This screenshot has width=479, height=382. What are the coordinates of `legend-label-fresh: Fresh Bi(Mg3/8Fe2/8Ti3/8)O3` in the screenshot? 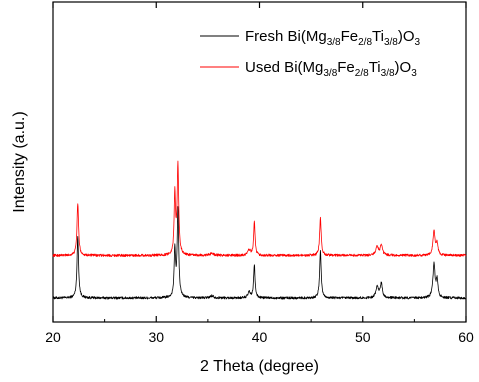 It's located at (333, 38).